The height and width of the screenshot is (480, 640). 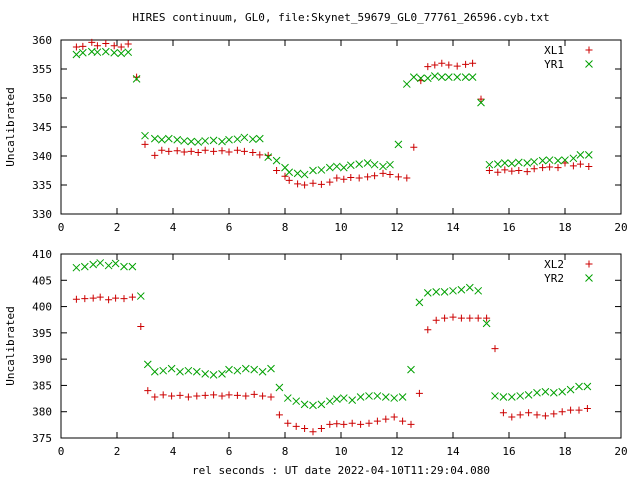 What do you see at coordinates (564, 227) in the screenshot?
I see `x-tick-label: 18` at bounding box center [564, 227].